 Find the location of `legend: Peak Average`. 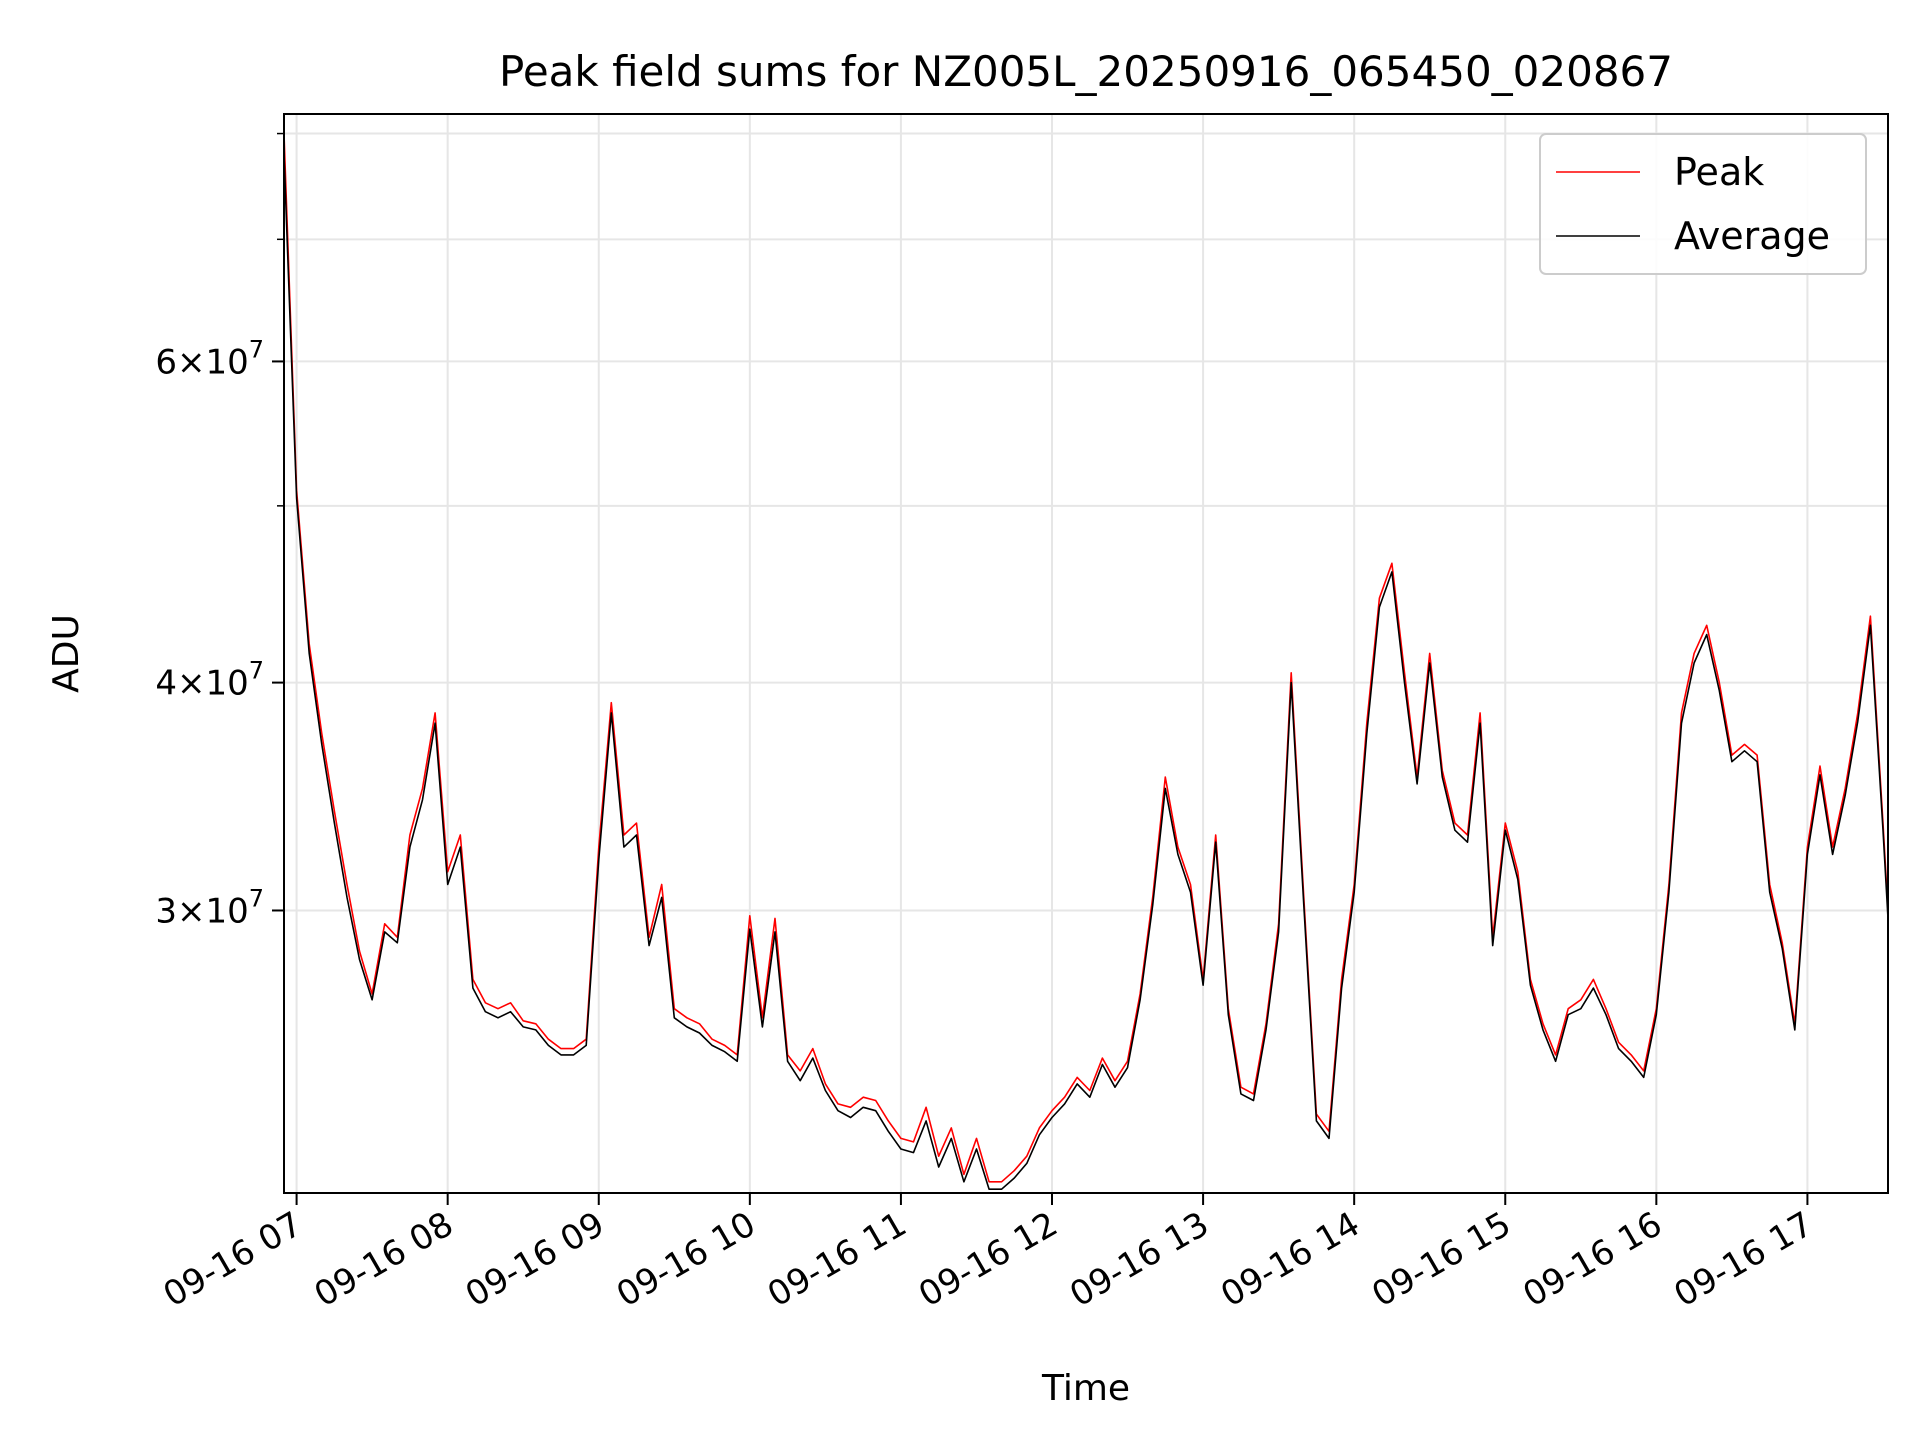

legend: Peak Average is located at coordinates (1703, 204).